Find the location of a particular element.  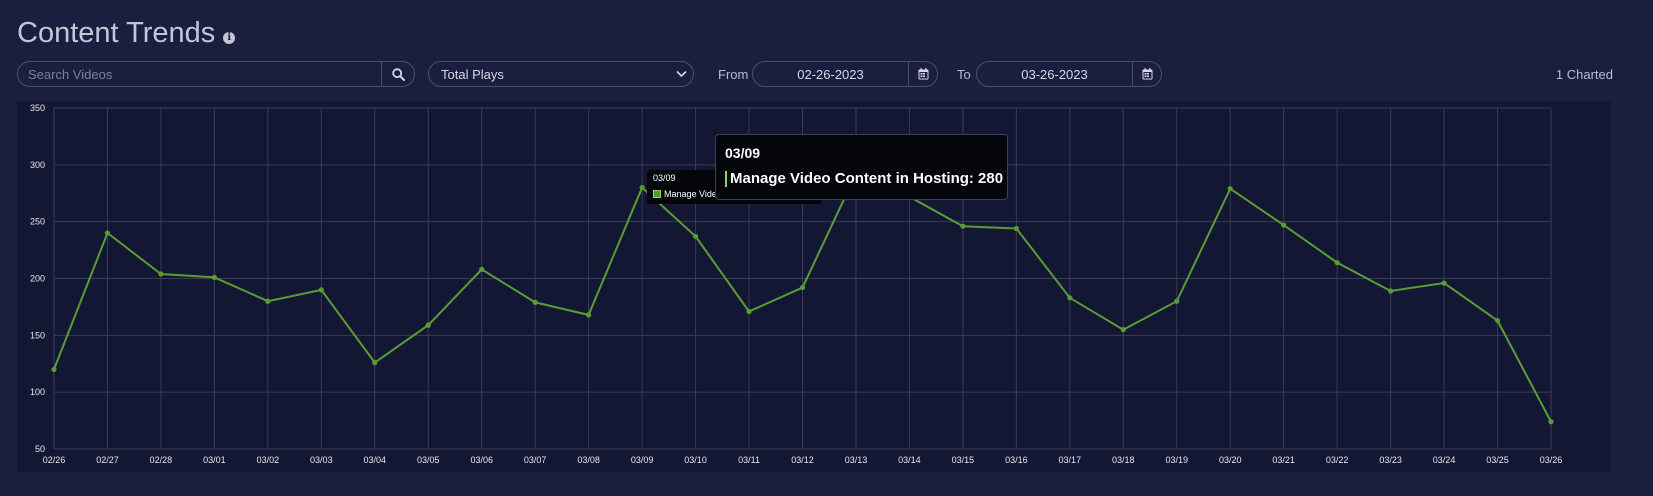

x-tick-label: 03/03 is located at coordinates (321, 460).